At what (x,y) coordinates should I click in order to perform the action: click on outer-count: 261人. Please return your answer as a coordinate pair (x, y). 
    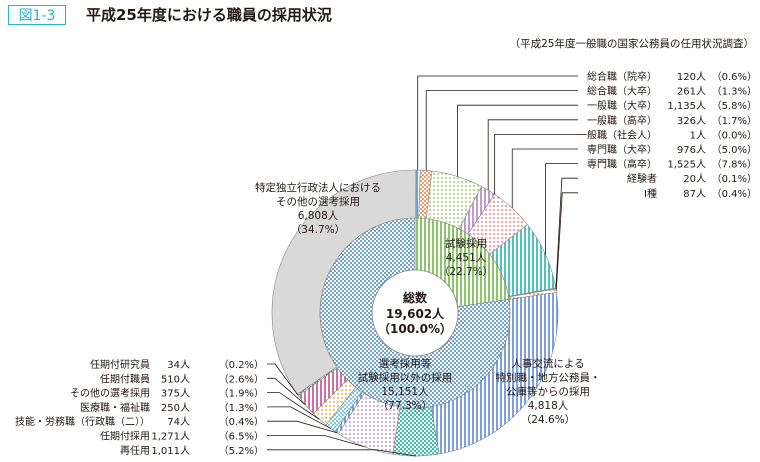
    Looking at the image, I should click on (691, 92).